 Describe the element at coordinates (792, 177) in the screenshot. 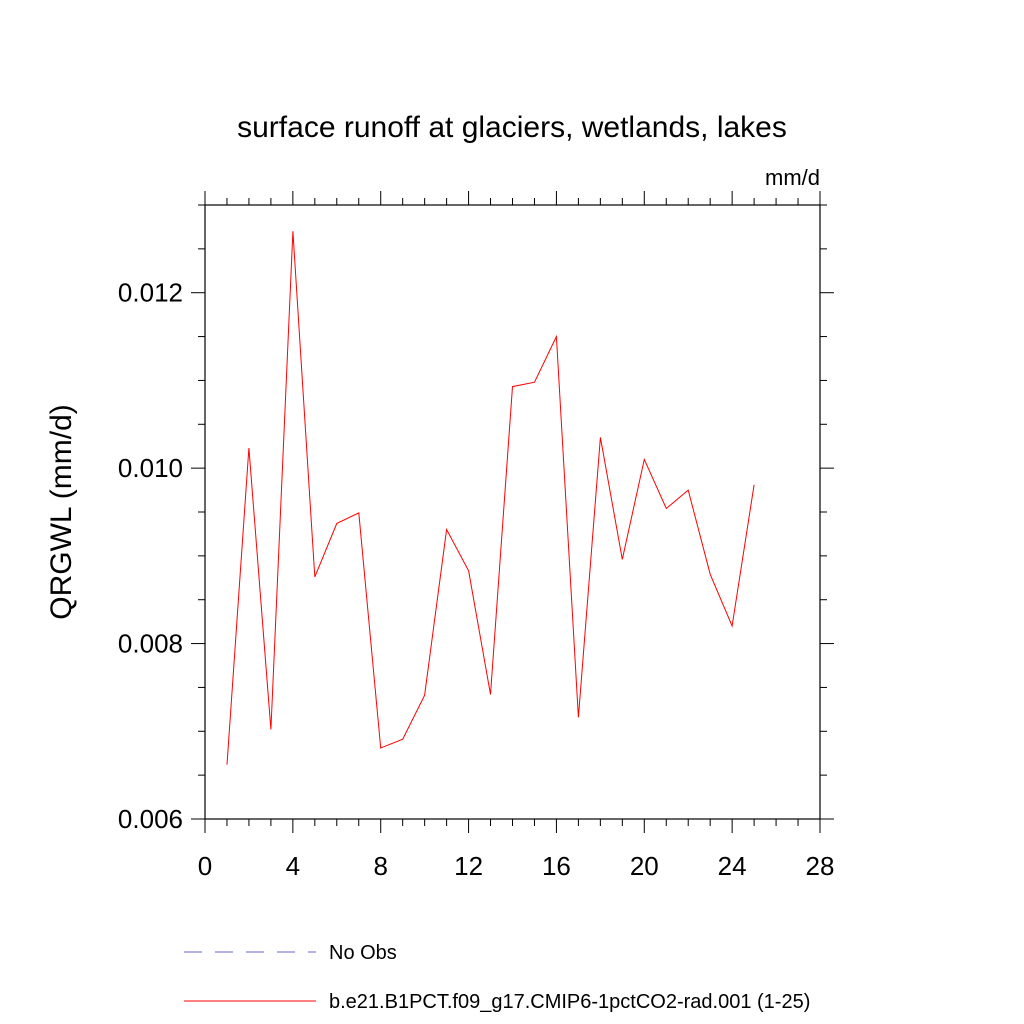

I see `units-label: mm/d` at that location.